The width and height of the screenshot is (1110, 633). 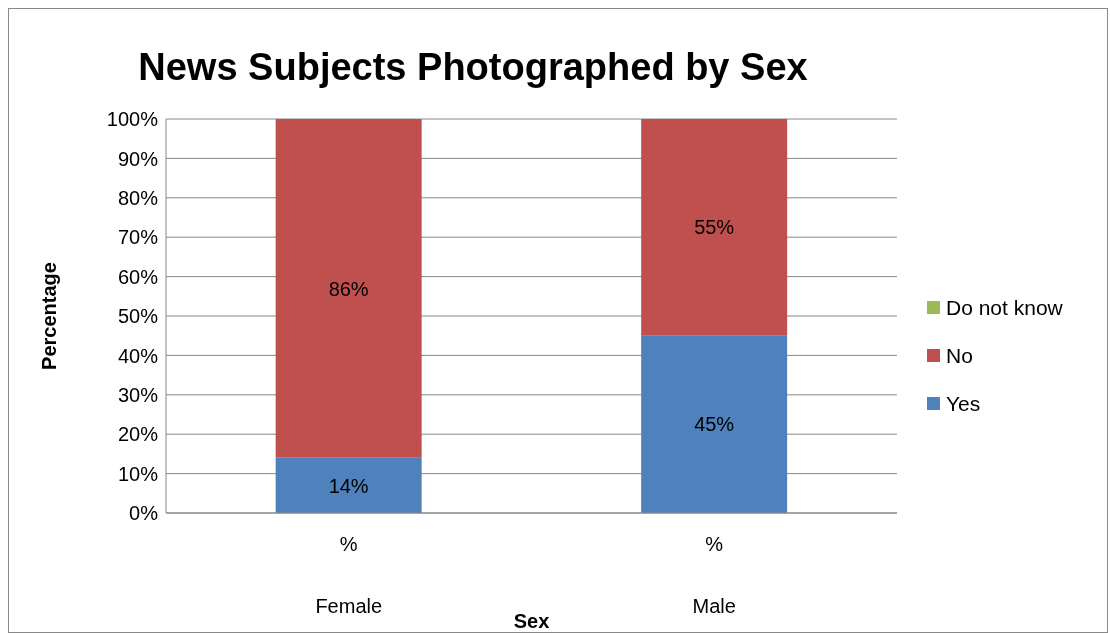 What do you see at coordinates (1004, 307) in the screenshot?
I see `legend-label: Do not know` at bounding box center [1004, 307].